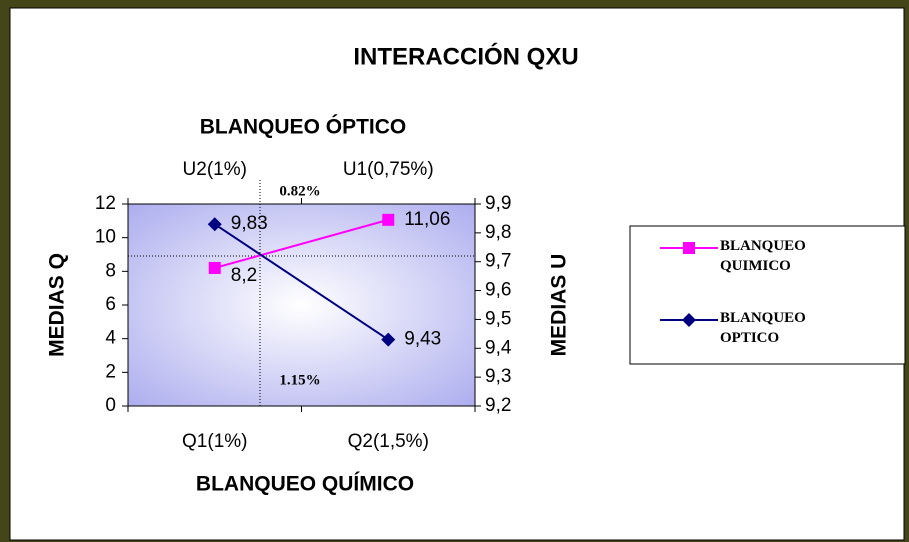  Describe the element at coordinates (299, 191) in the screenshot. I see `annotation: 0.82%` at that location.